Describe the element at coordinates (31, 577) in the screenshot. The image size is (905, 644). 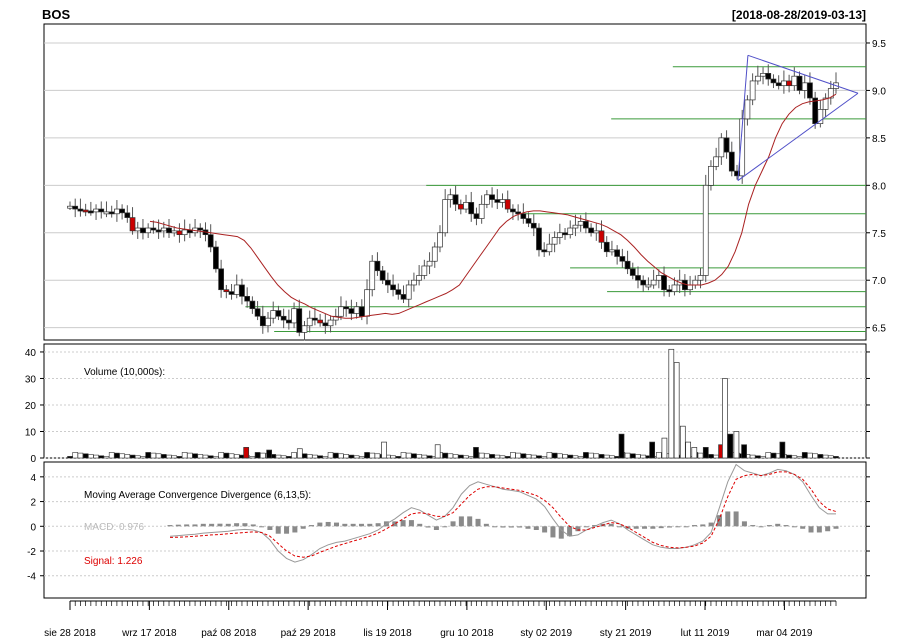
I see `macd-tick-label: -4` at that location.